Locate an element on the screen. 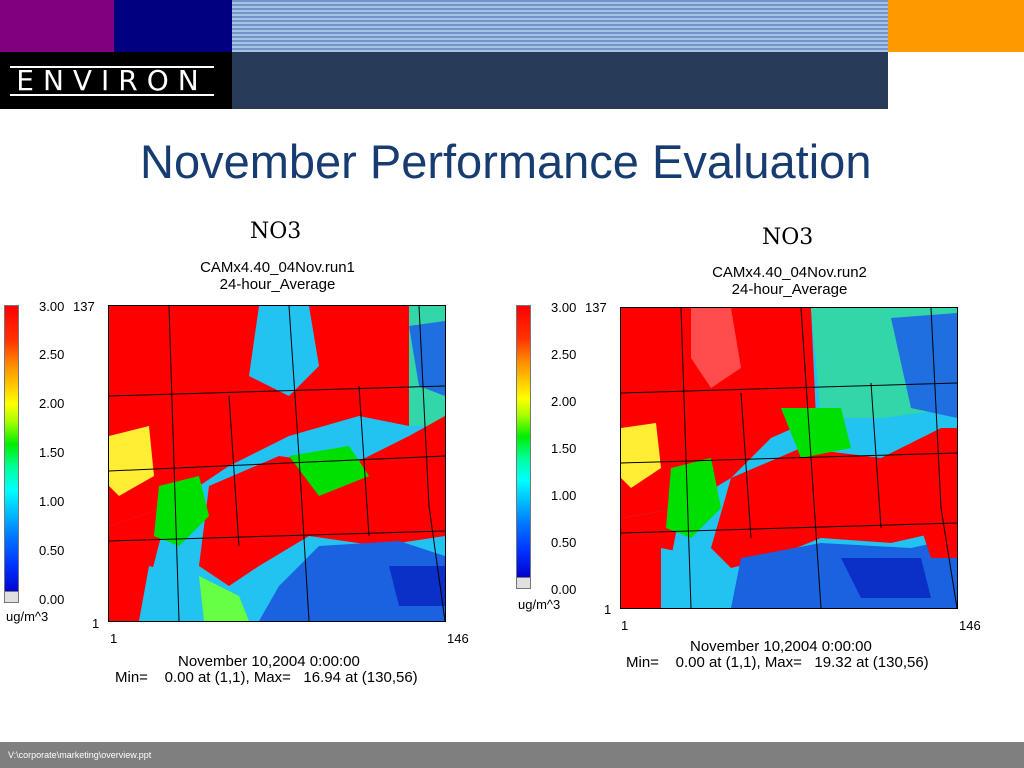  header-band-stripes is located at coordinates (560, 26).